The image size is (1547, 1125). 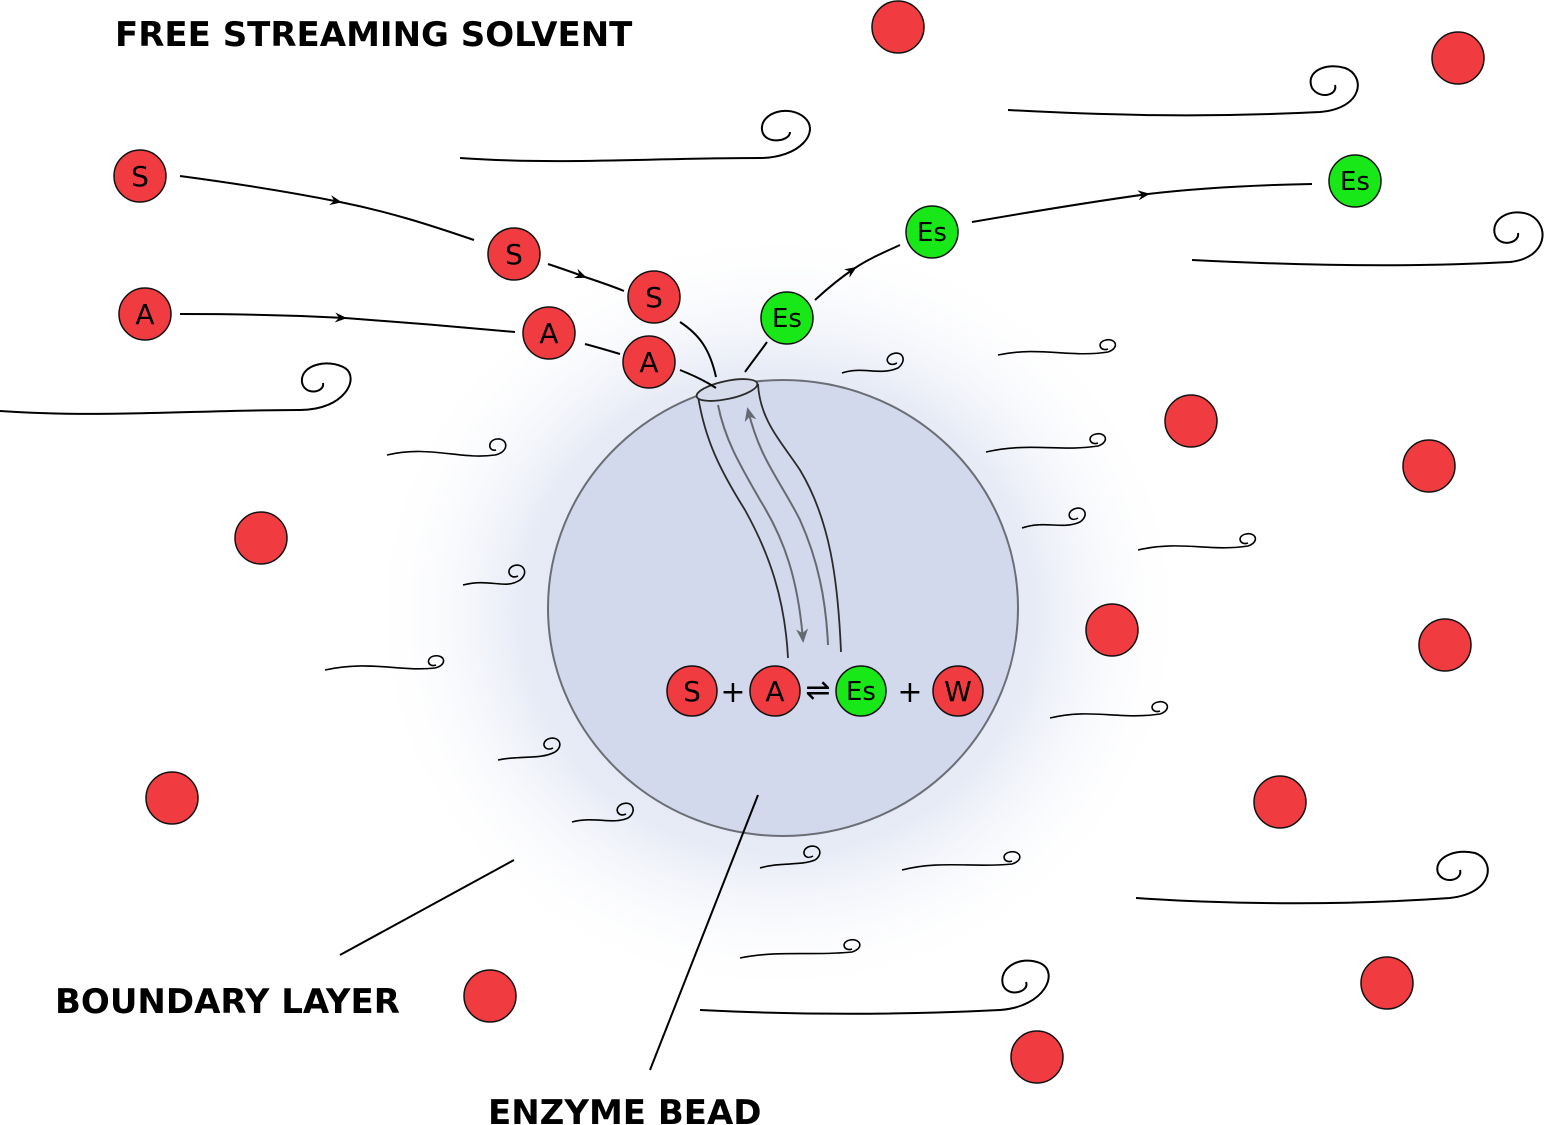 I want to click on free-solvent-label: FREE STREAMING SOLVENT, so click(x=374, y=35).